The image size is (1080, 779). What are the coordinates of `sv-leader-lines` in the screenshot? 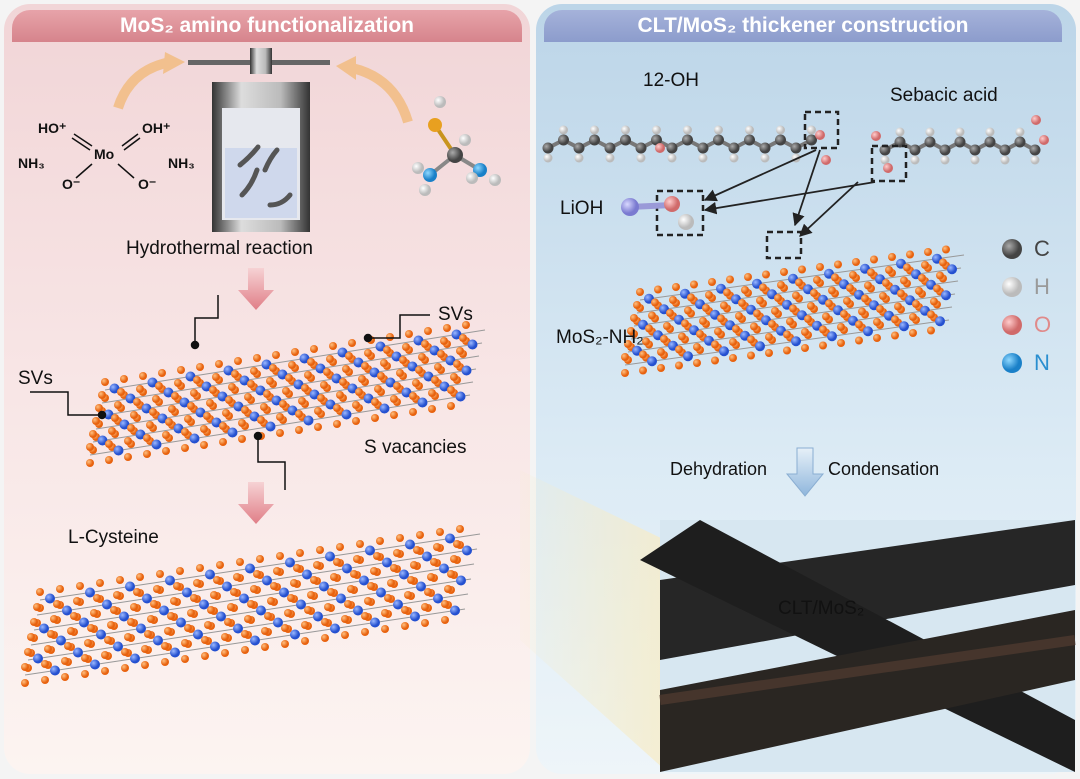 It's located at (230, 392).